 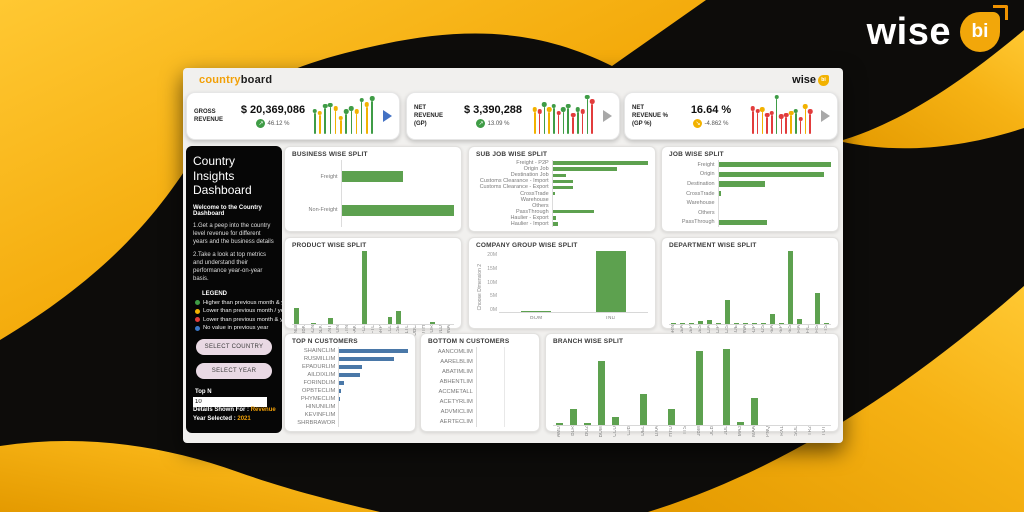 What do you see at coordinates (493, 116) in the screenshot?
I see `kpi-value-block: $ 3,390,288 ↗ 13.09 %` at bounding box center [493, 116].